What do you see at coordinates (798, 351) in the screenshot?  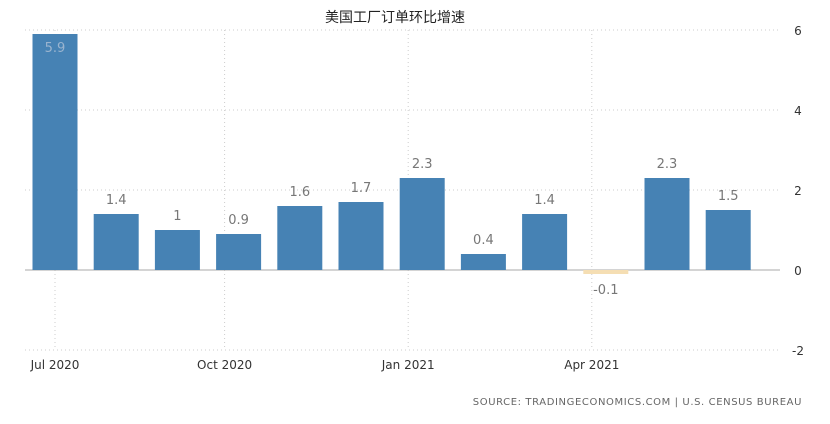 I see `y-tick-label: -2` at bounding box center [798, 351].